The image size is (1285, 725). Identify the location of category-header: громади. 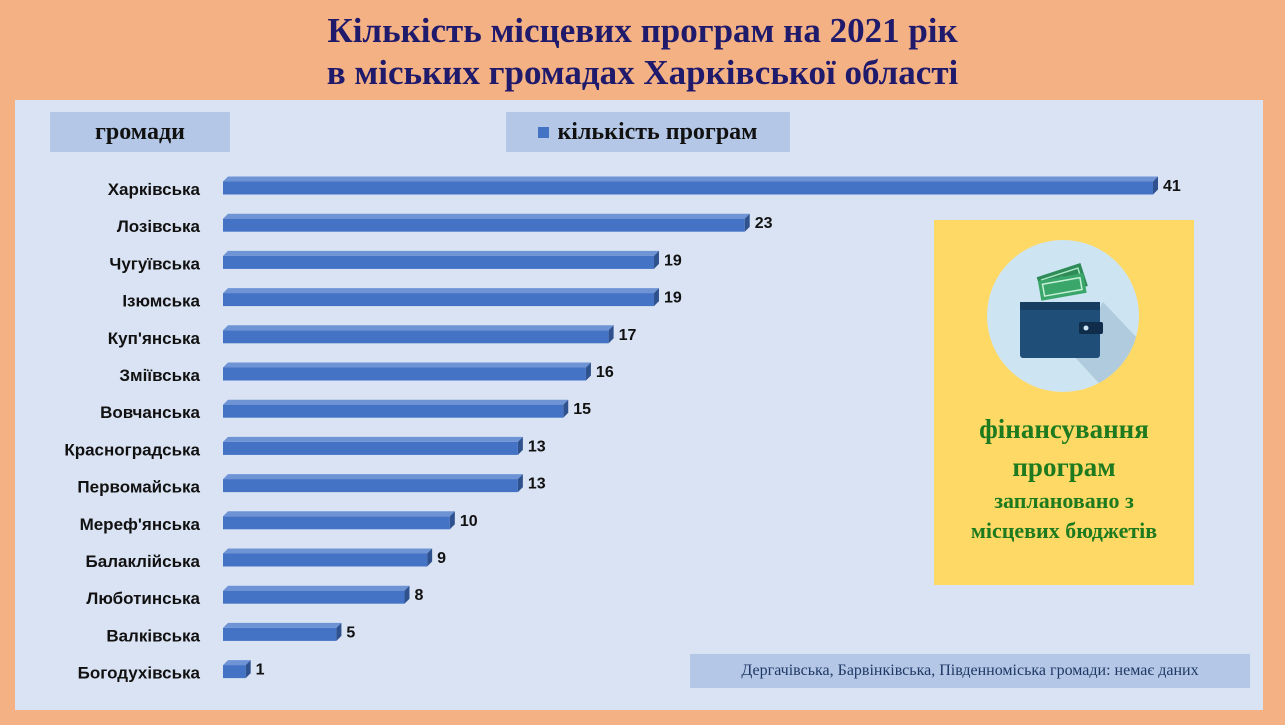
(140, 132).